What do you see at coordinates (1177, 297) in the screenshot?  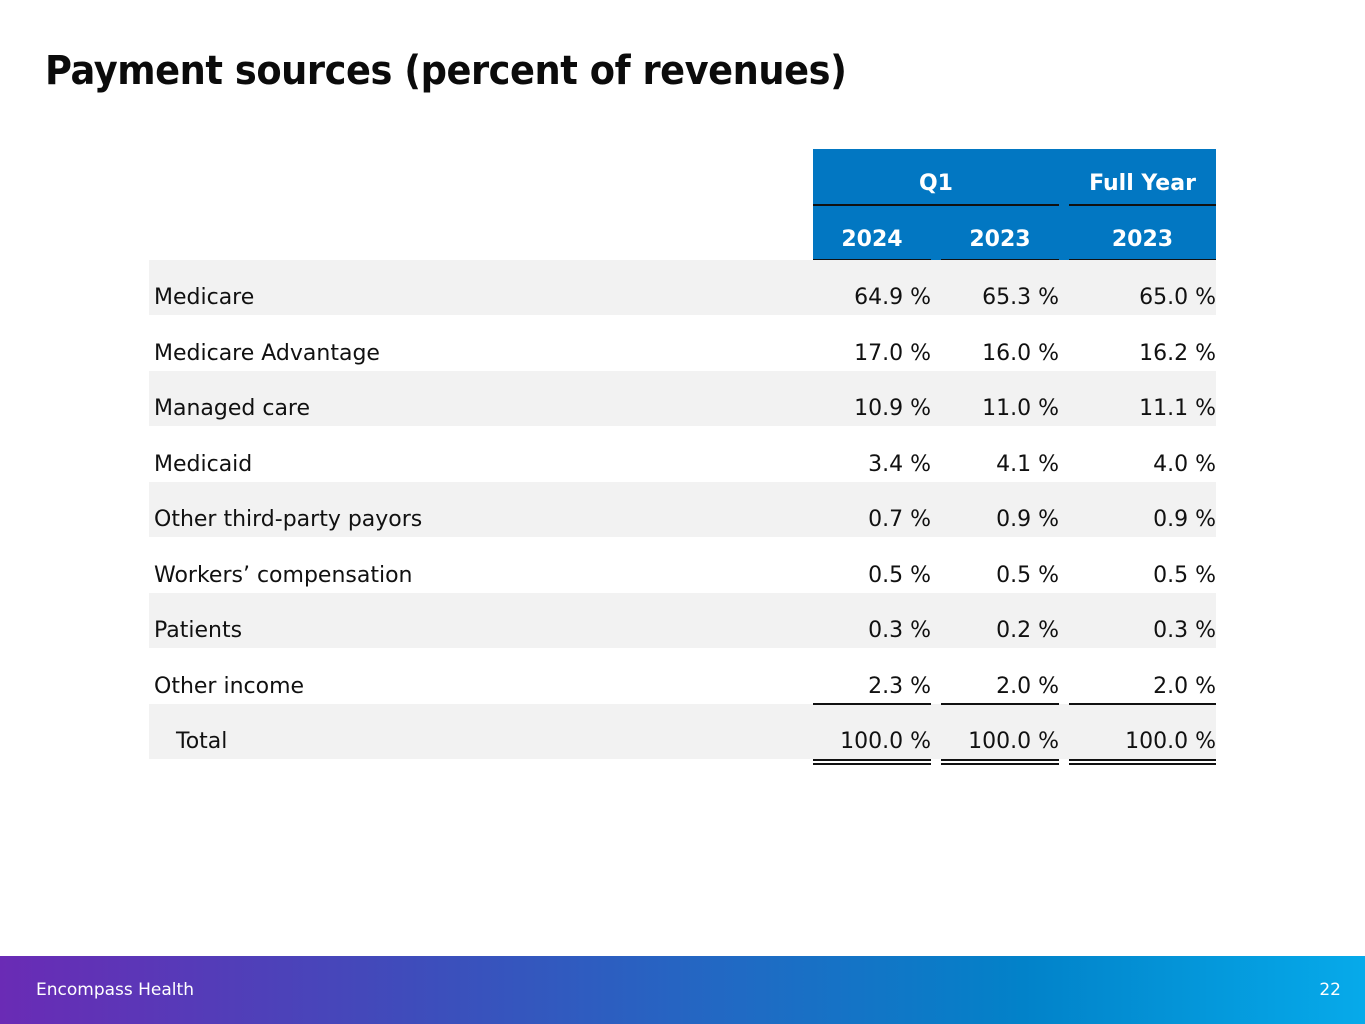 I see `row-value: 65.0 %` at bounding box center [1177, 297].